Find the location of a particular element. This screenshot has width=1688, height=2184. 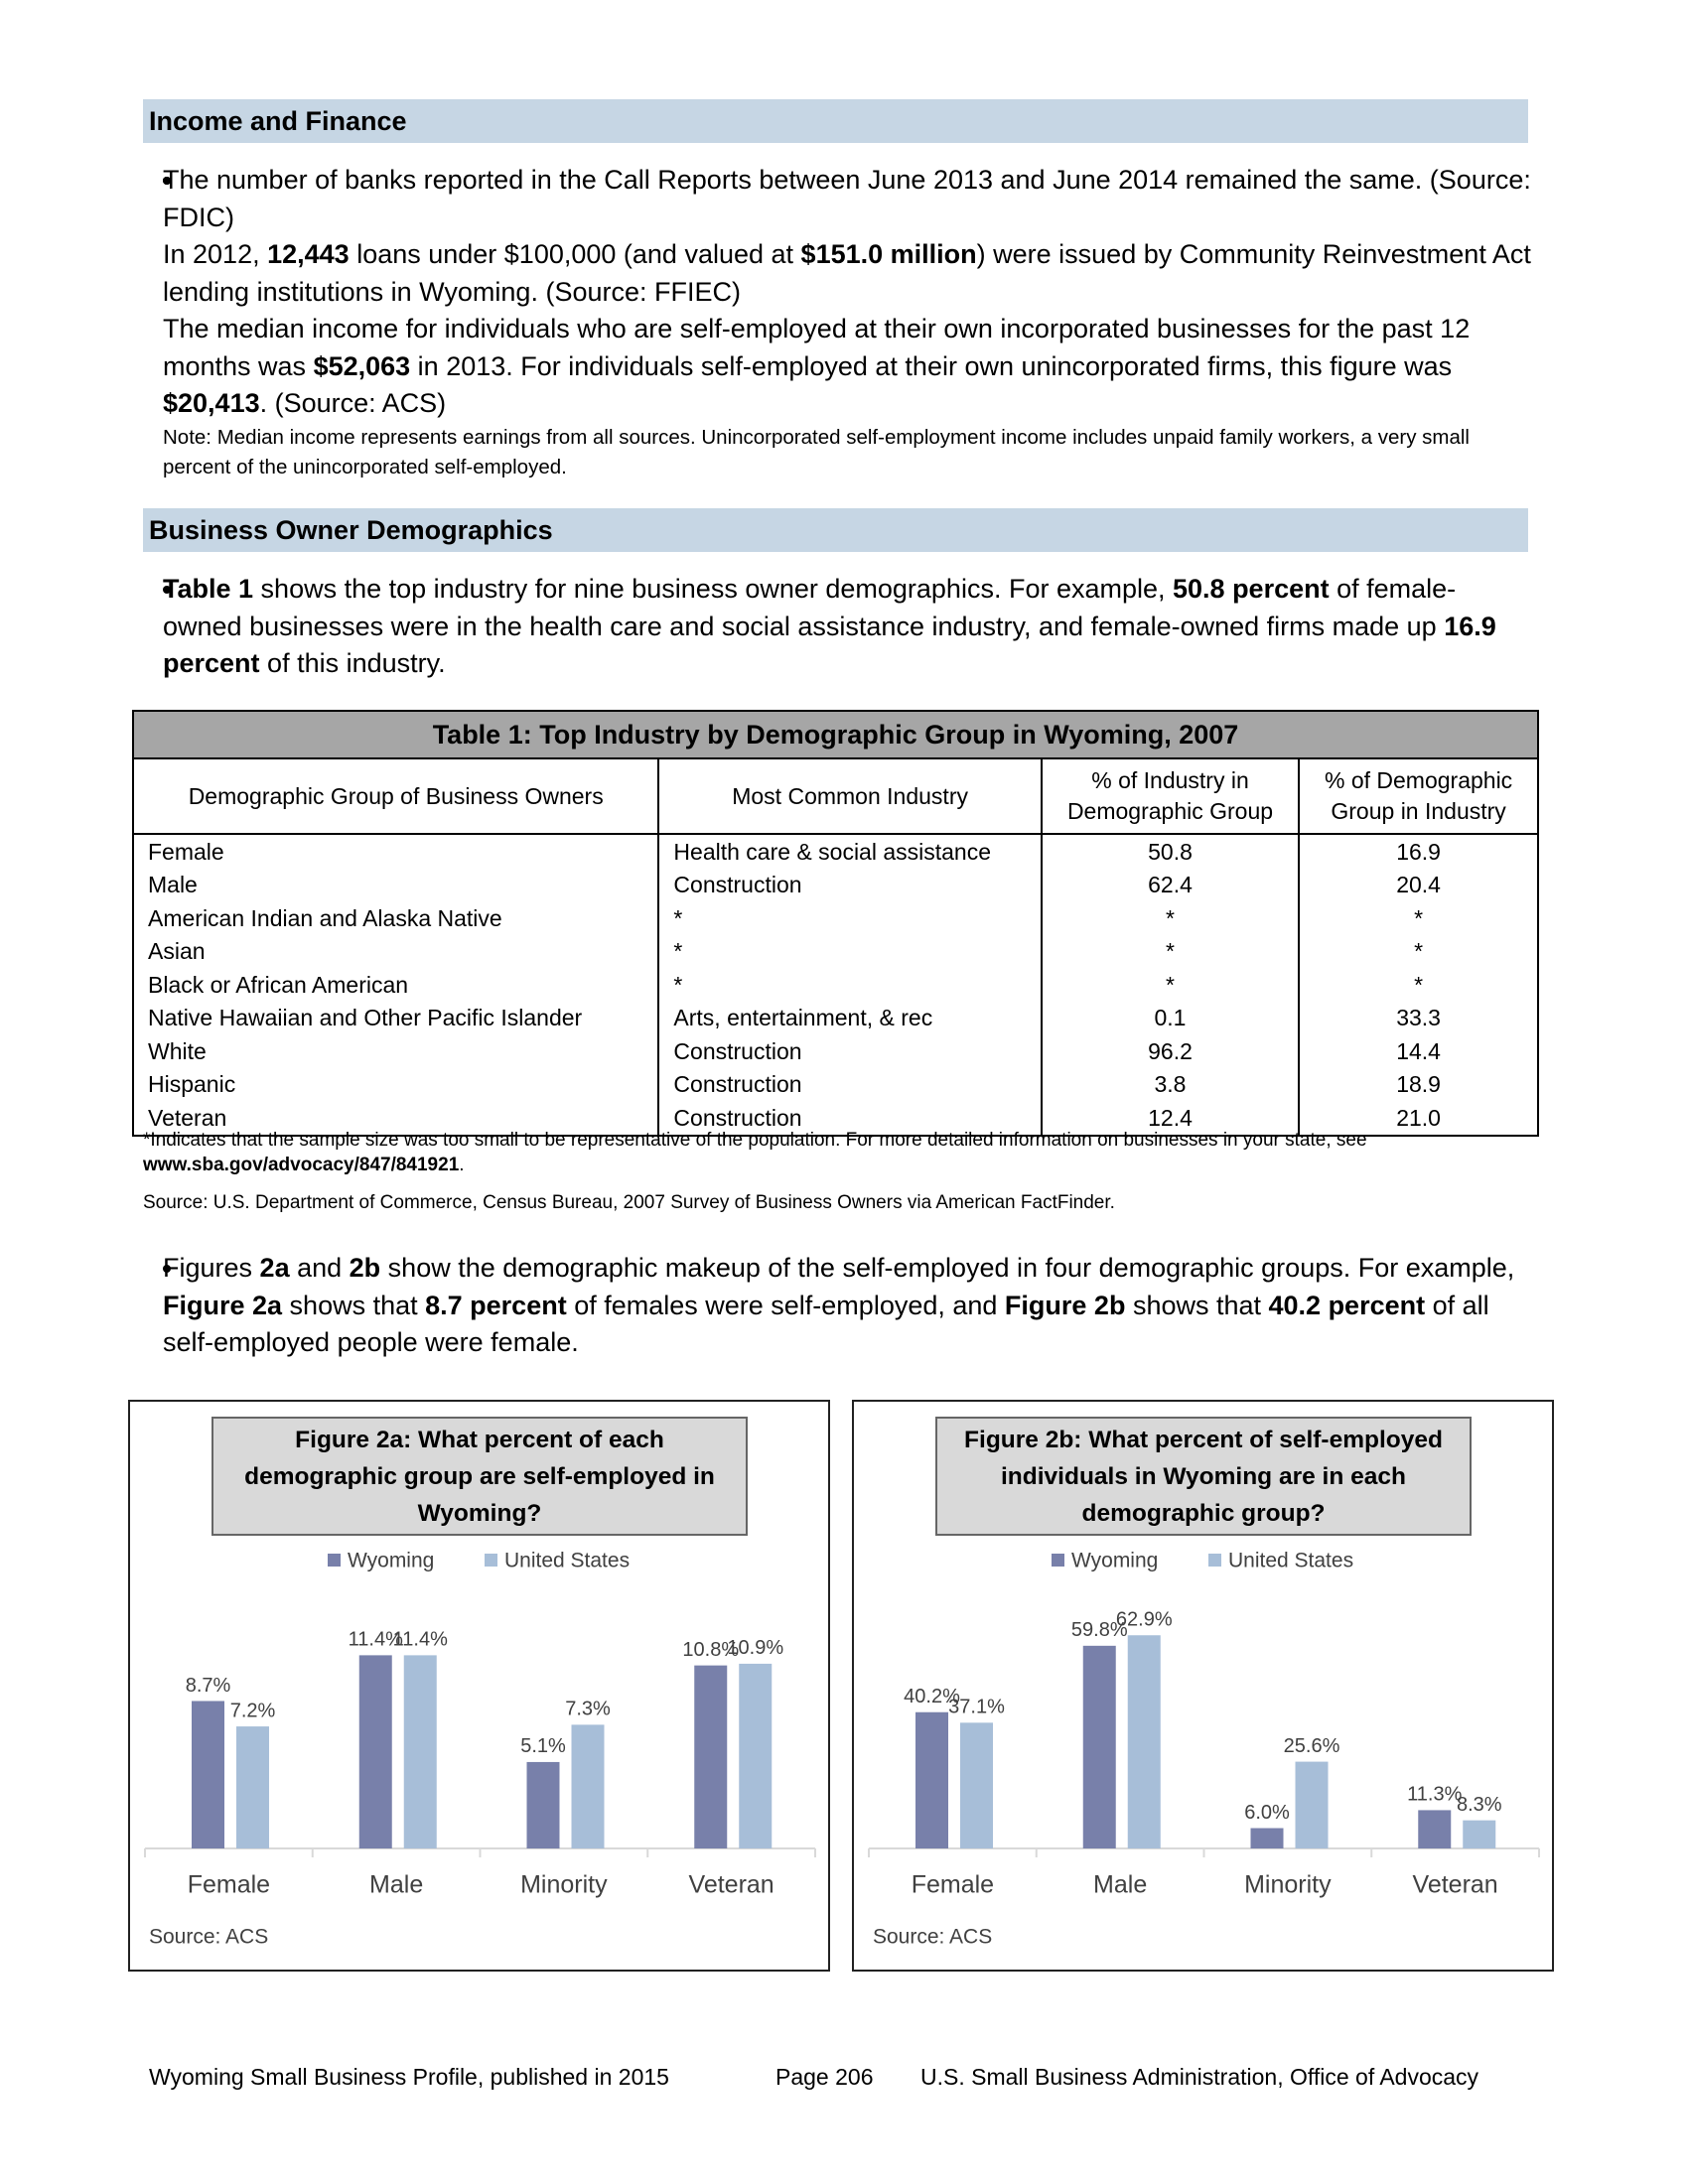

data-label: 10.8% is located at coordinates (710, 1650).